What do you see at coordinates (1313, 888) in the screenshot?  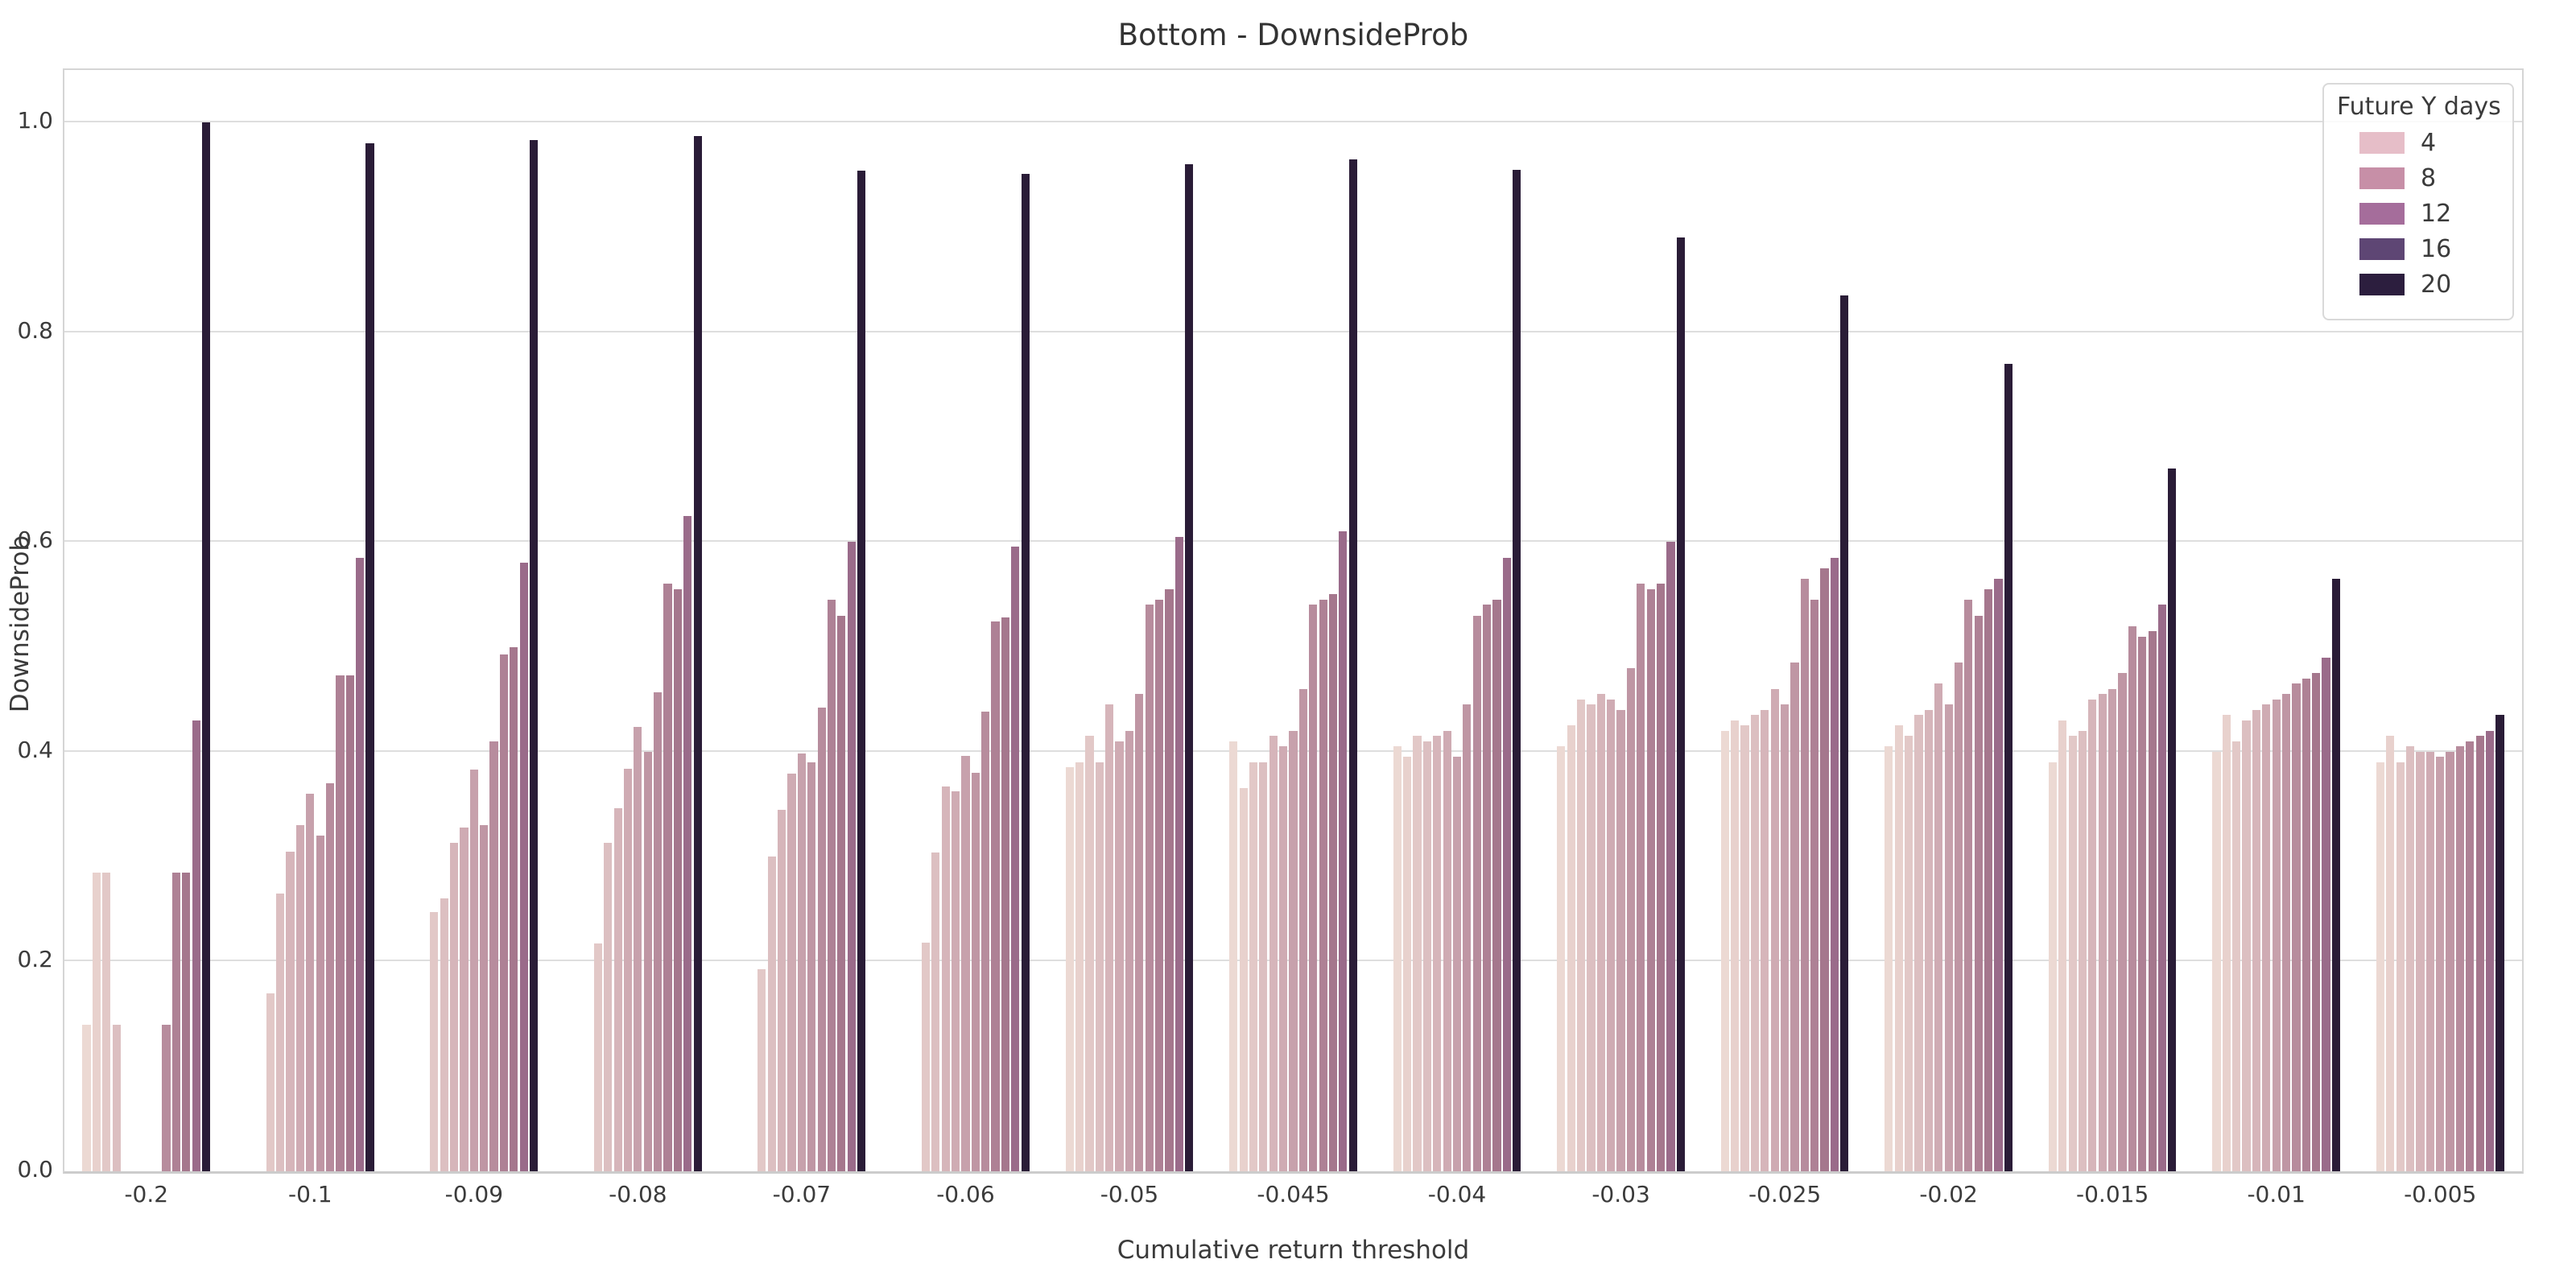 I see `bar-days12-x-0.045` at bounding box center [1313, 888].